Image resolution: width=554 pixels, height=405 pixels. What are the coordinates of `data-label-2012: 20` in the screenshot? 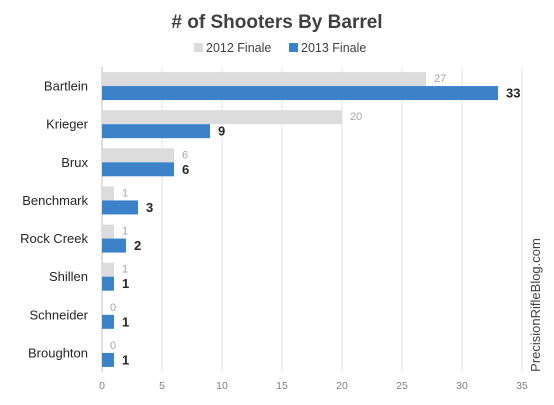 It's located at (356, 117).